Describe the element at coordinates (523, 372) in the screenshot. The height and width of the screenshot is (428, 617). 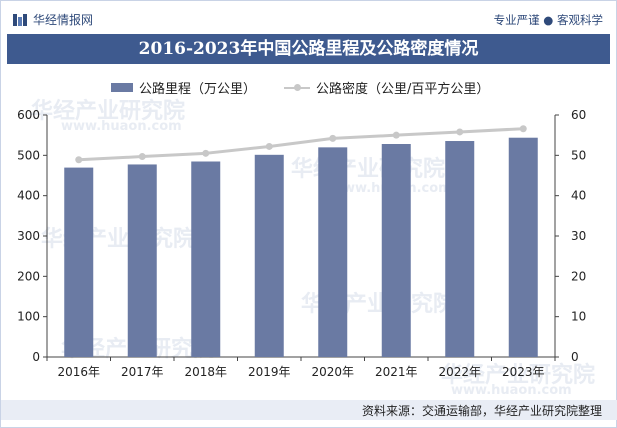
I see `x-tick-label: 2023年` at that location.